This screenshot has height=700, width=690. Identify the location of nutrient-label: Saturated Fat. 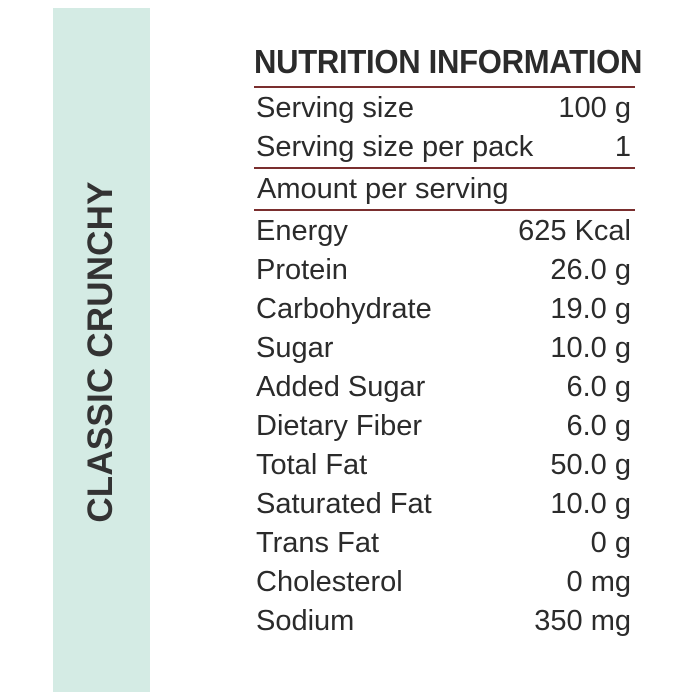
(344, 504).